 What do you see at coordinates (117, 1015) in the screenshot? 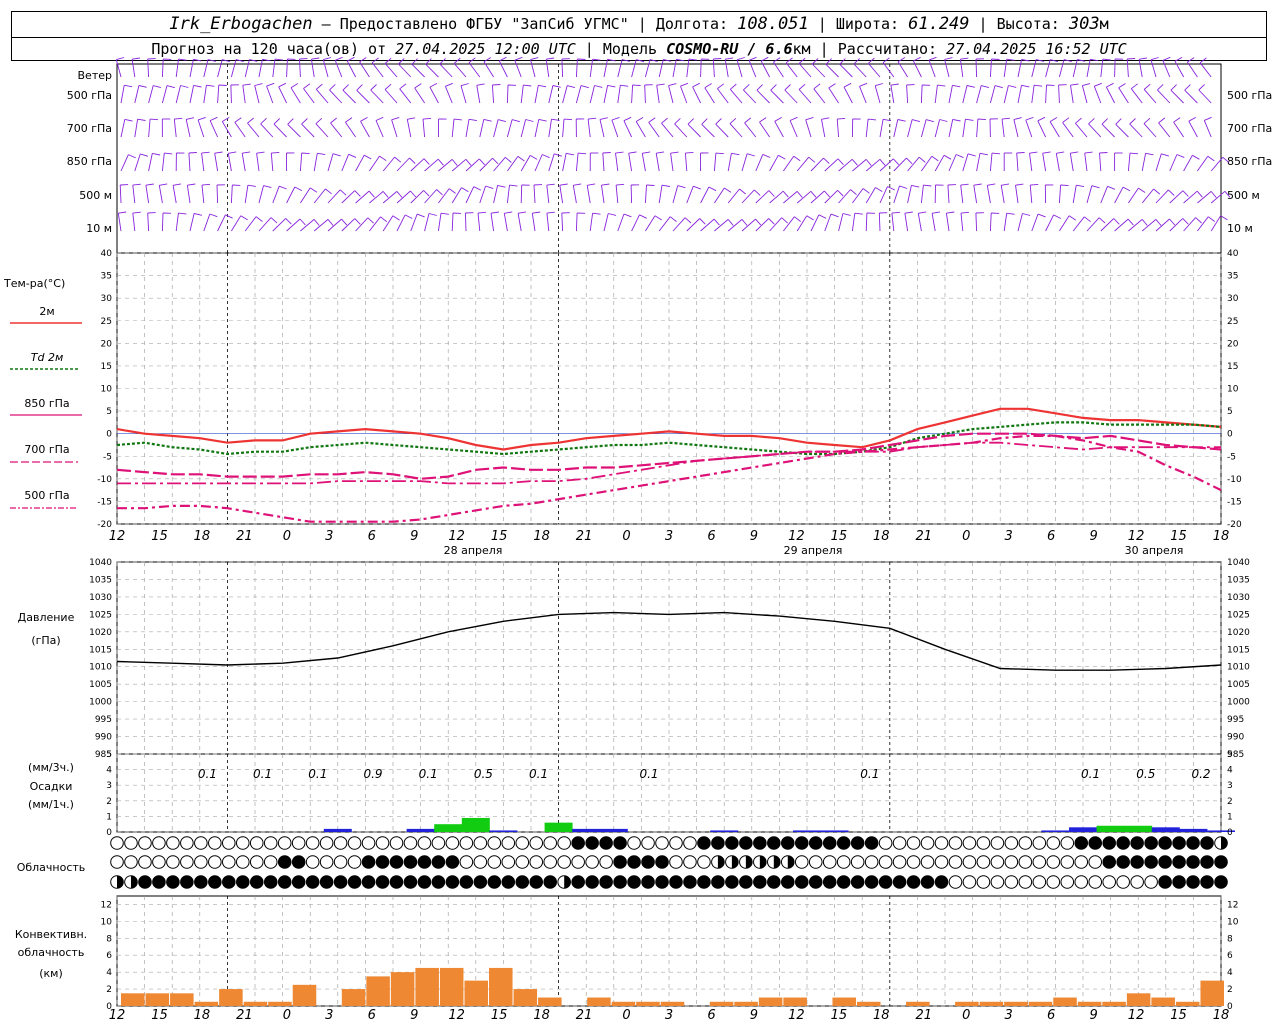
I see `hour-tick-bottom: 12` at bounding box center [117, 1015].